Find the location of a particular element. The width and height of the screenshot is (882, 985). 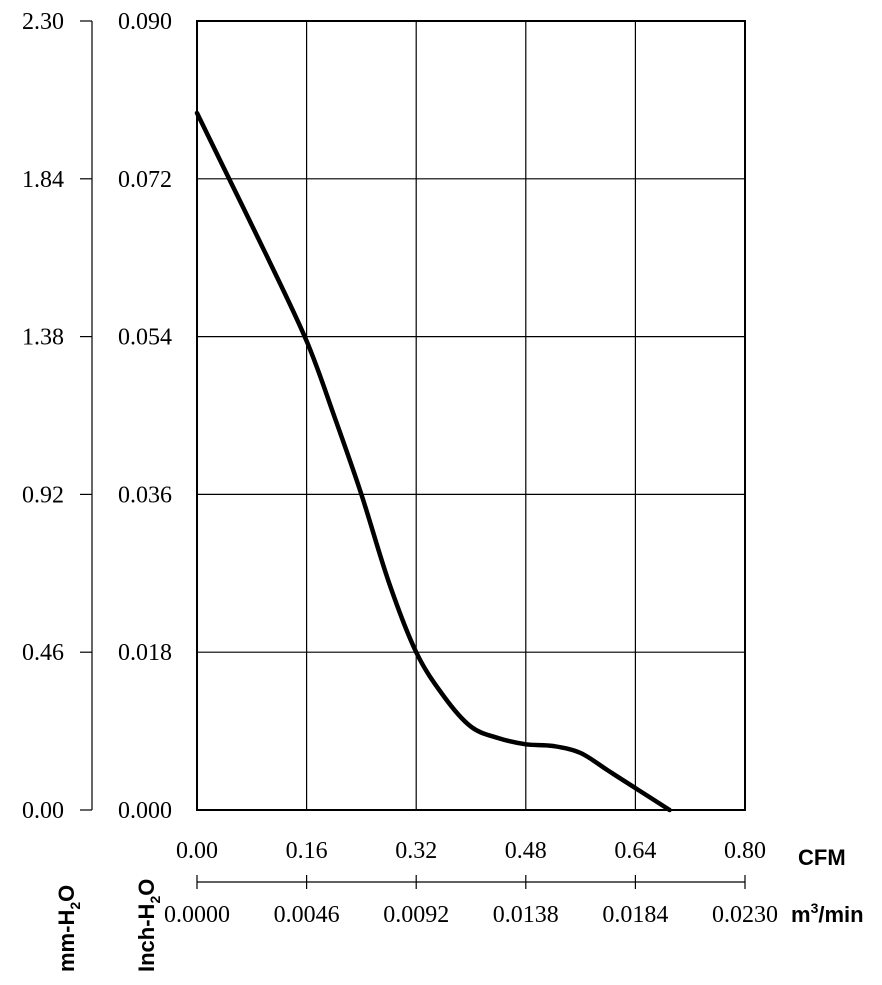

x-tick-label-m3min: 0.0230 is located at coordinates (745, 915).